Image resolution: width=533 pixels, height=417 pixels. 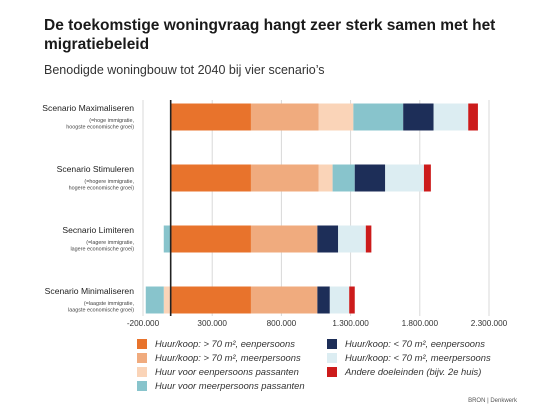 I want to click on legend-item: Huur/koop: < 70 m², meerpersoons, so click(x=409, y=357).